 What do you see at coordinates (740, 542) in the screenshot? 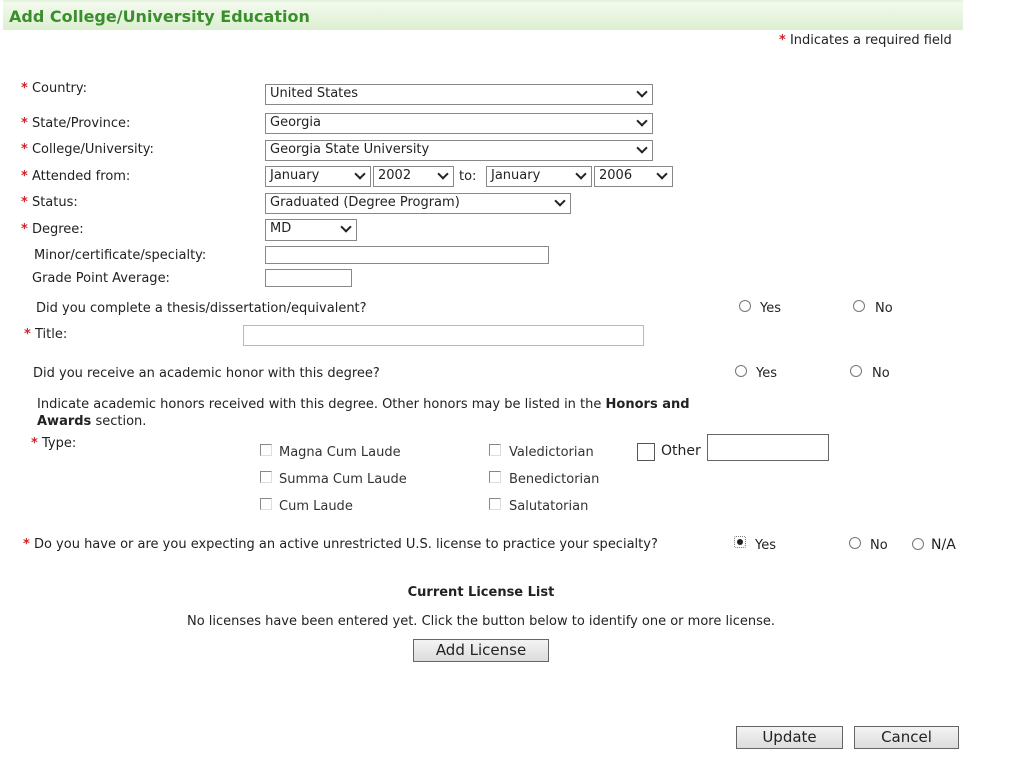
I see `license-yes-radio` at bounding box center [740, 542].